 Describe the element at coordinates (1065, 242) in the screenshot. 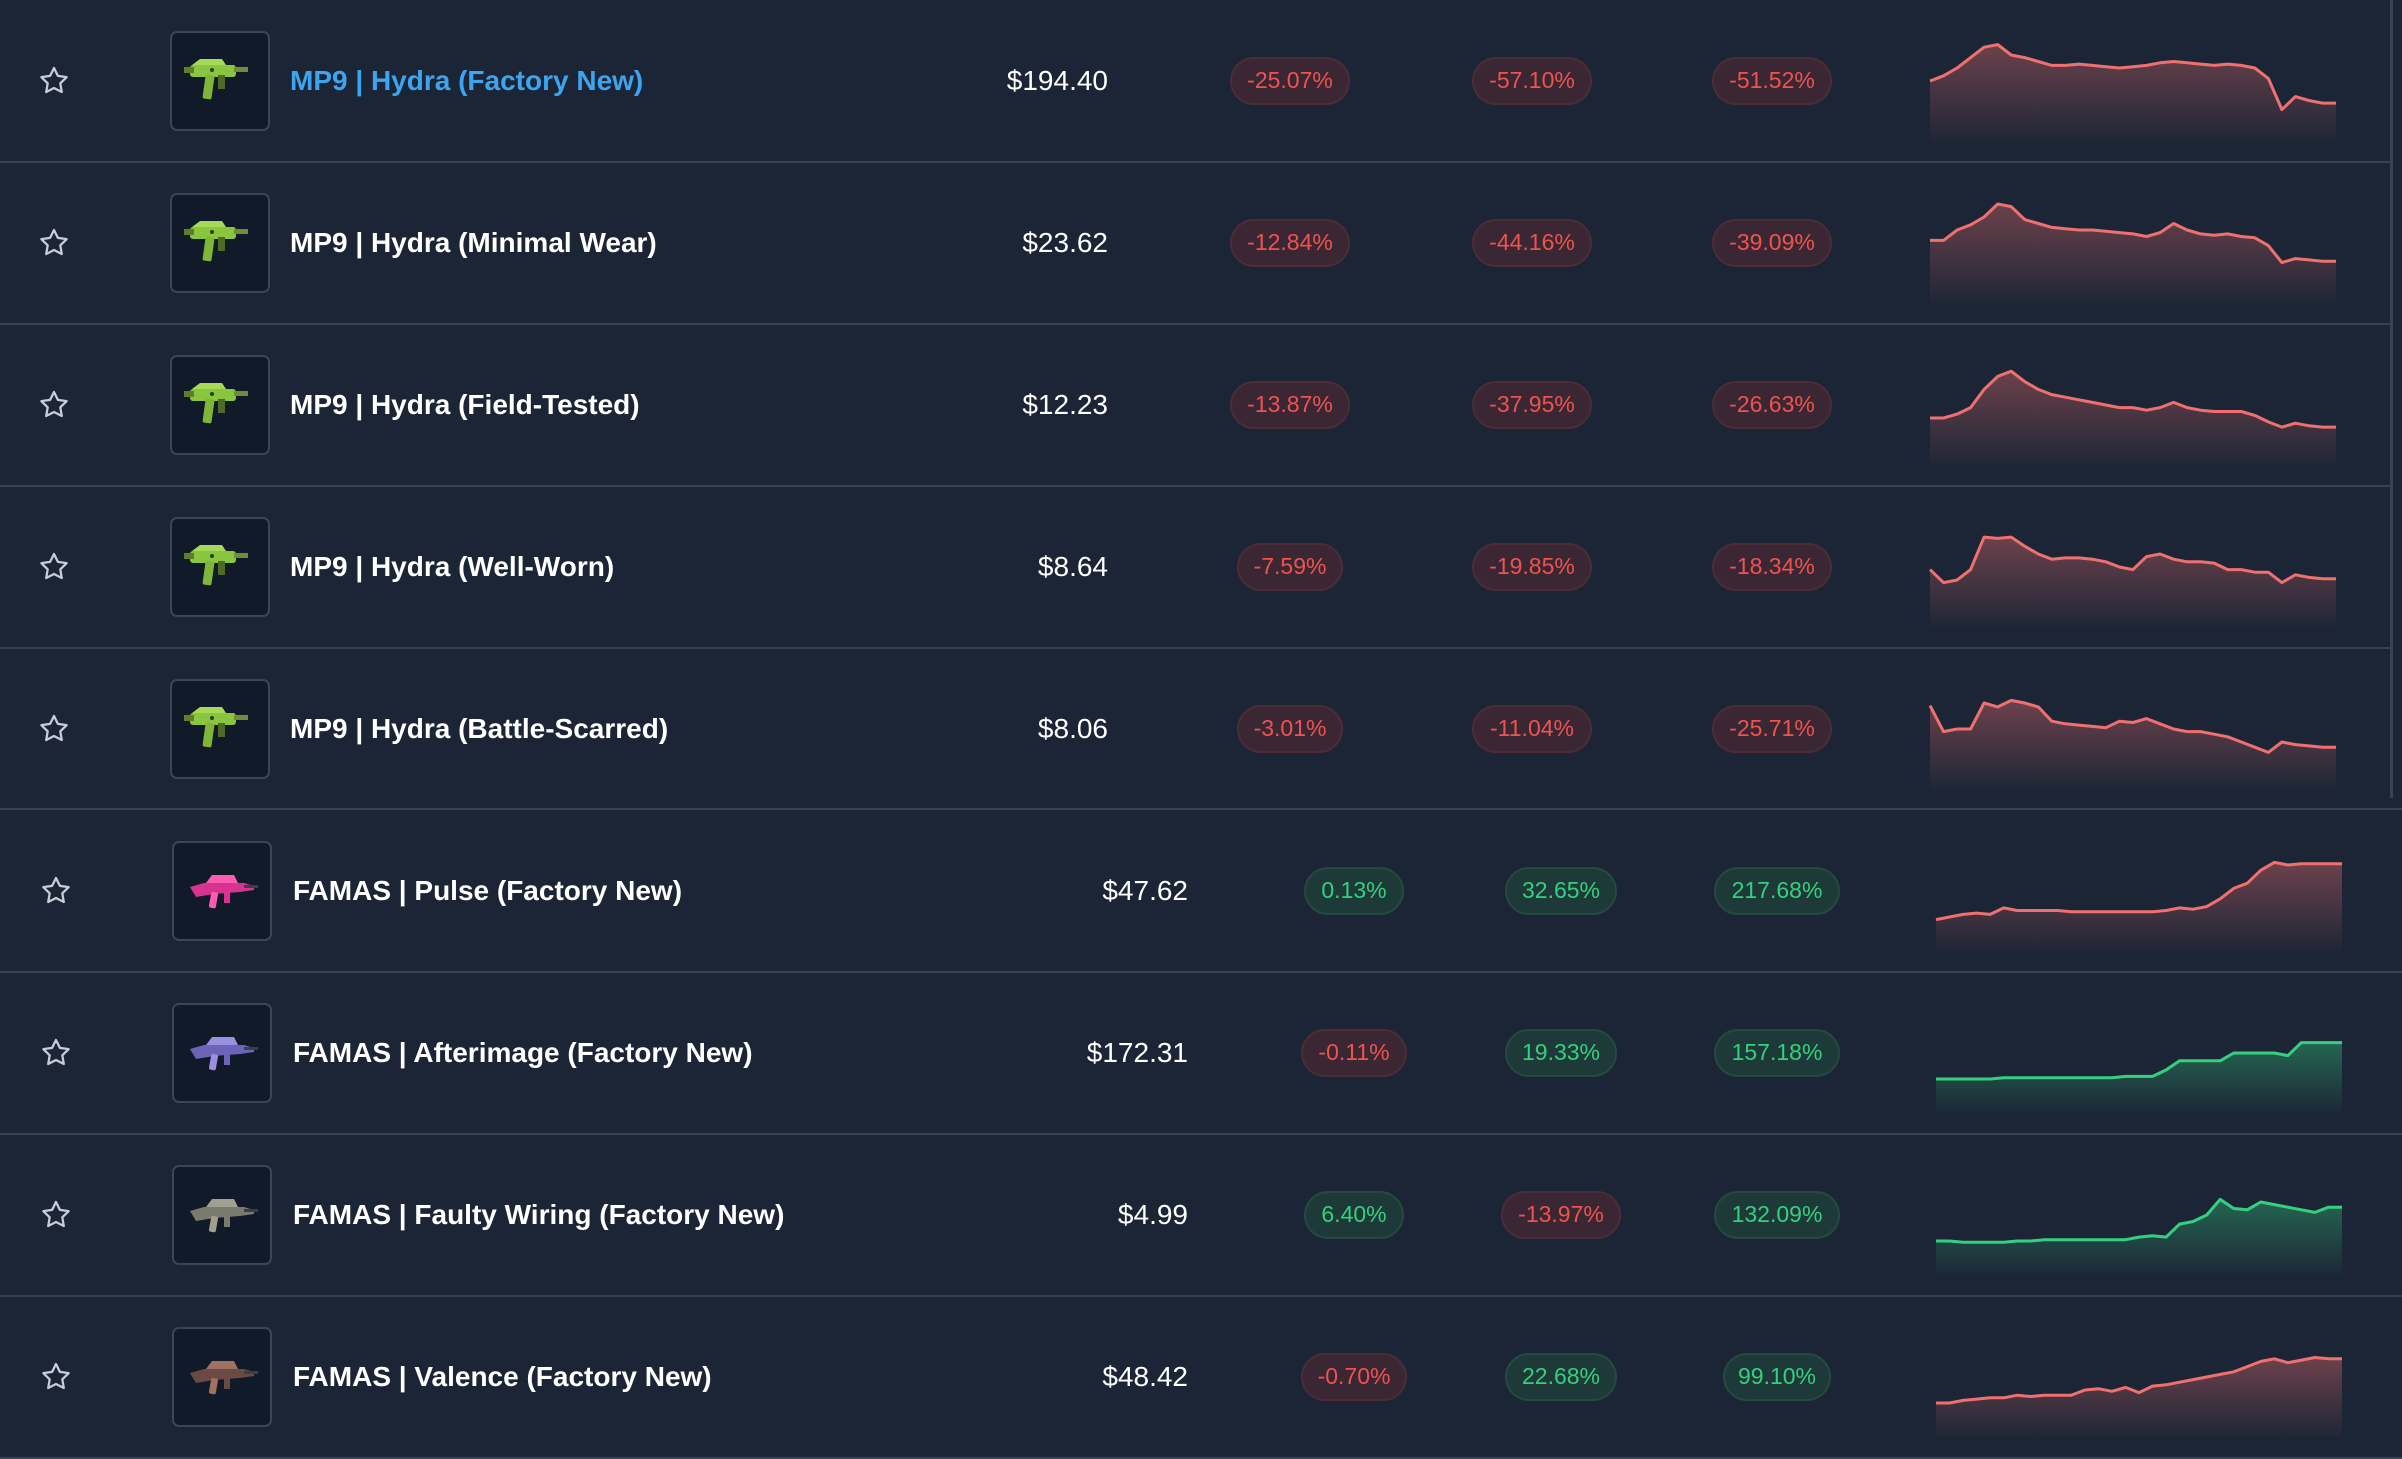

I see `item-price: $23.62` at that location.